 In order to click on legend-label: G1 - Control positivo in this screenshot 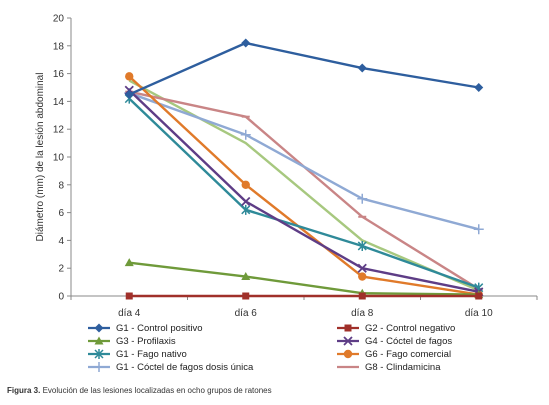, I will do `click(159, 328)`.